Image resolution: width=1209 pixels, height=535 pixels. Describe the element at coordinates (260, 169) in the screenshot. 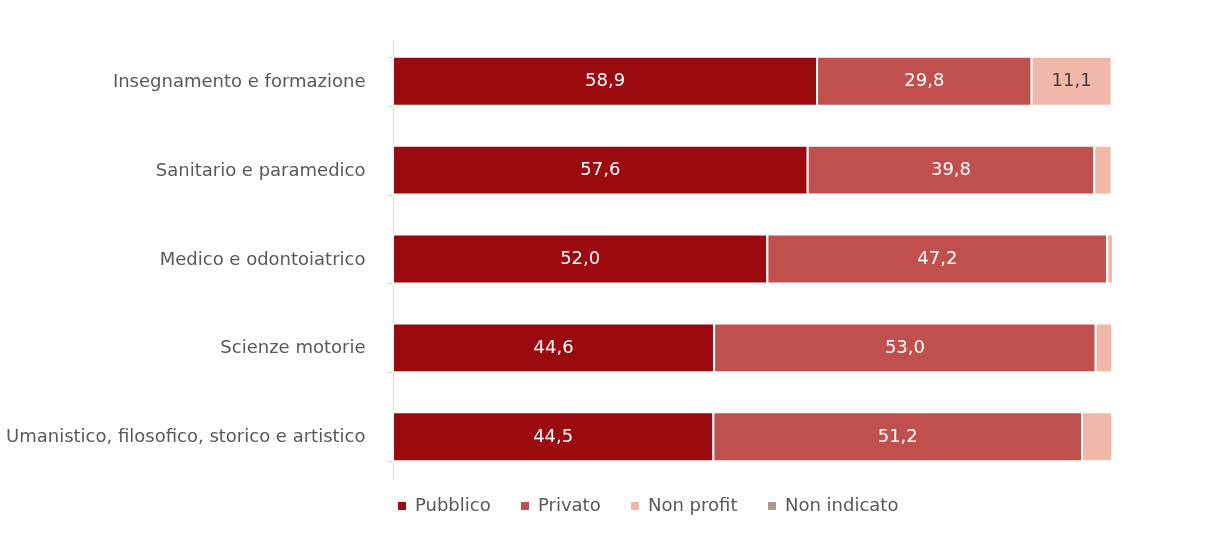

I see `y-tick-label: Sanitario e paramedico` at that location.